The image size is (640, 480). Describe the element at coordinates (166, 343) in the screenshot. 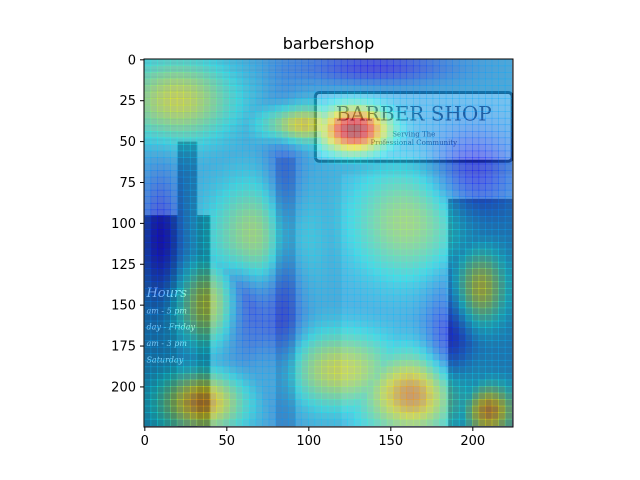

I see `window-text-line: am - 3 pm` at that location.